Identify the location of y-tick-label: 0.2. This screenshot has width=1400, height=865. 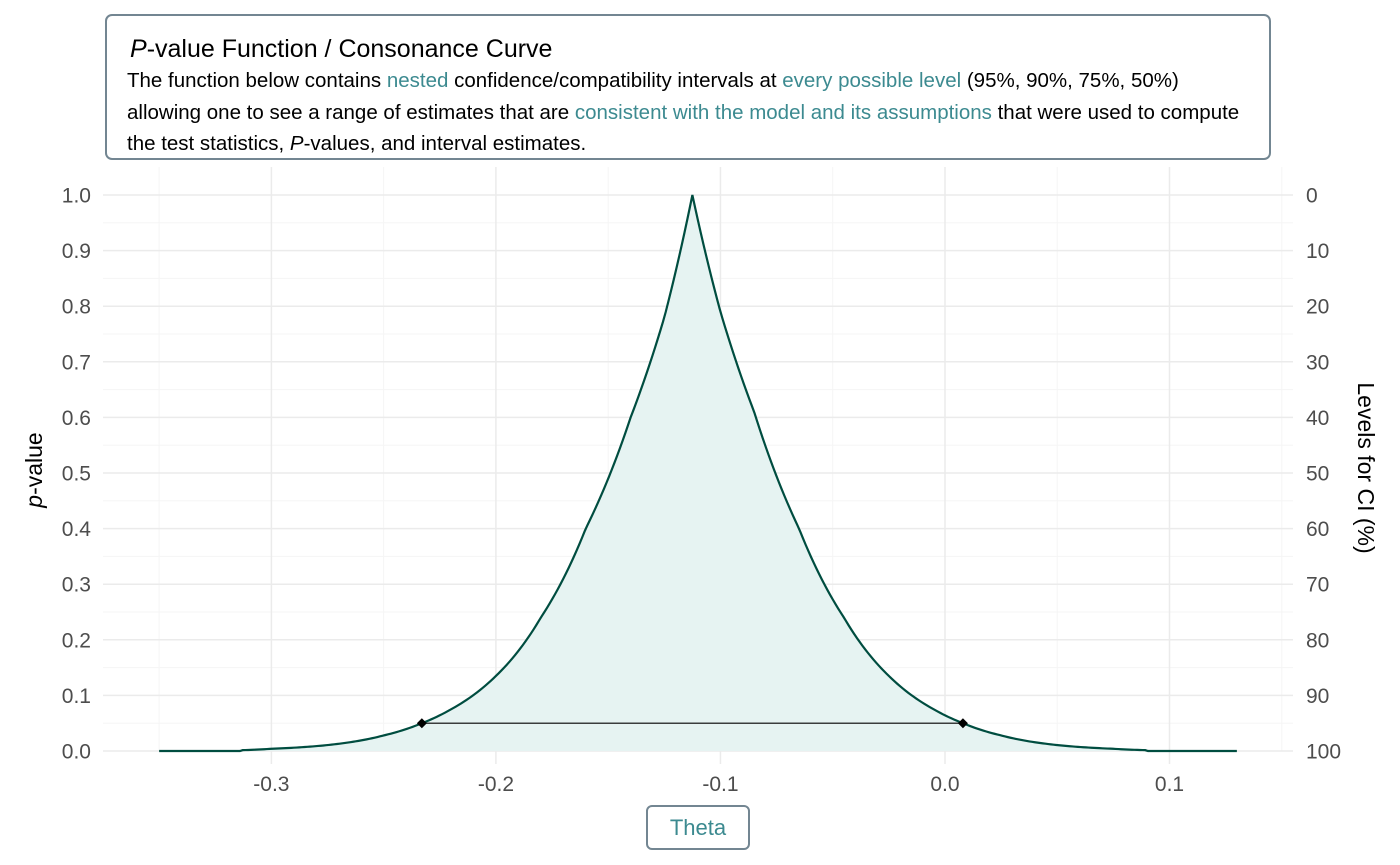
(76, 640).